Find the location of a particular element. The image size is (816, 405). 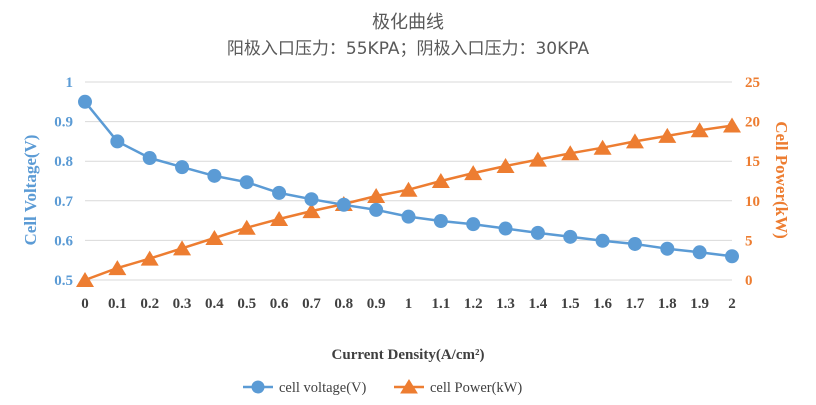

x-axis-title: Current Density(A/cm²) is located at coordinates (408, 355).